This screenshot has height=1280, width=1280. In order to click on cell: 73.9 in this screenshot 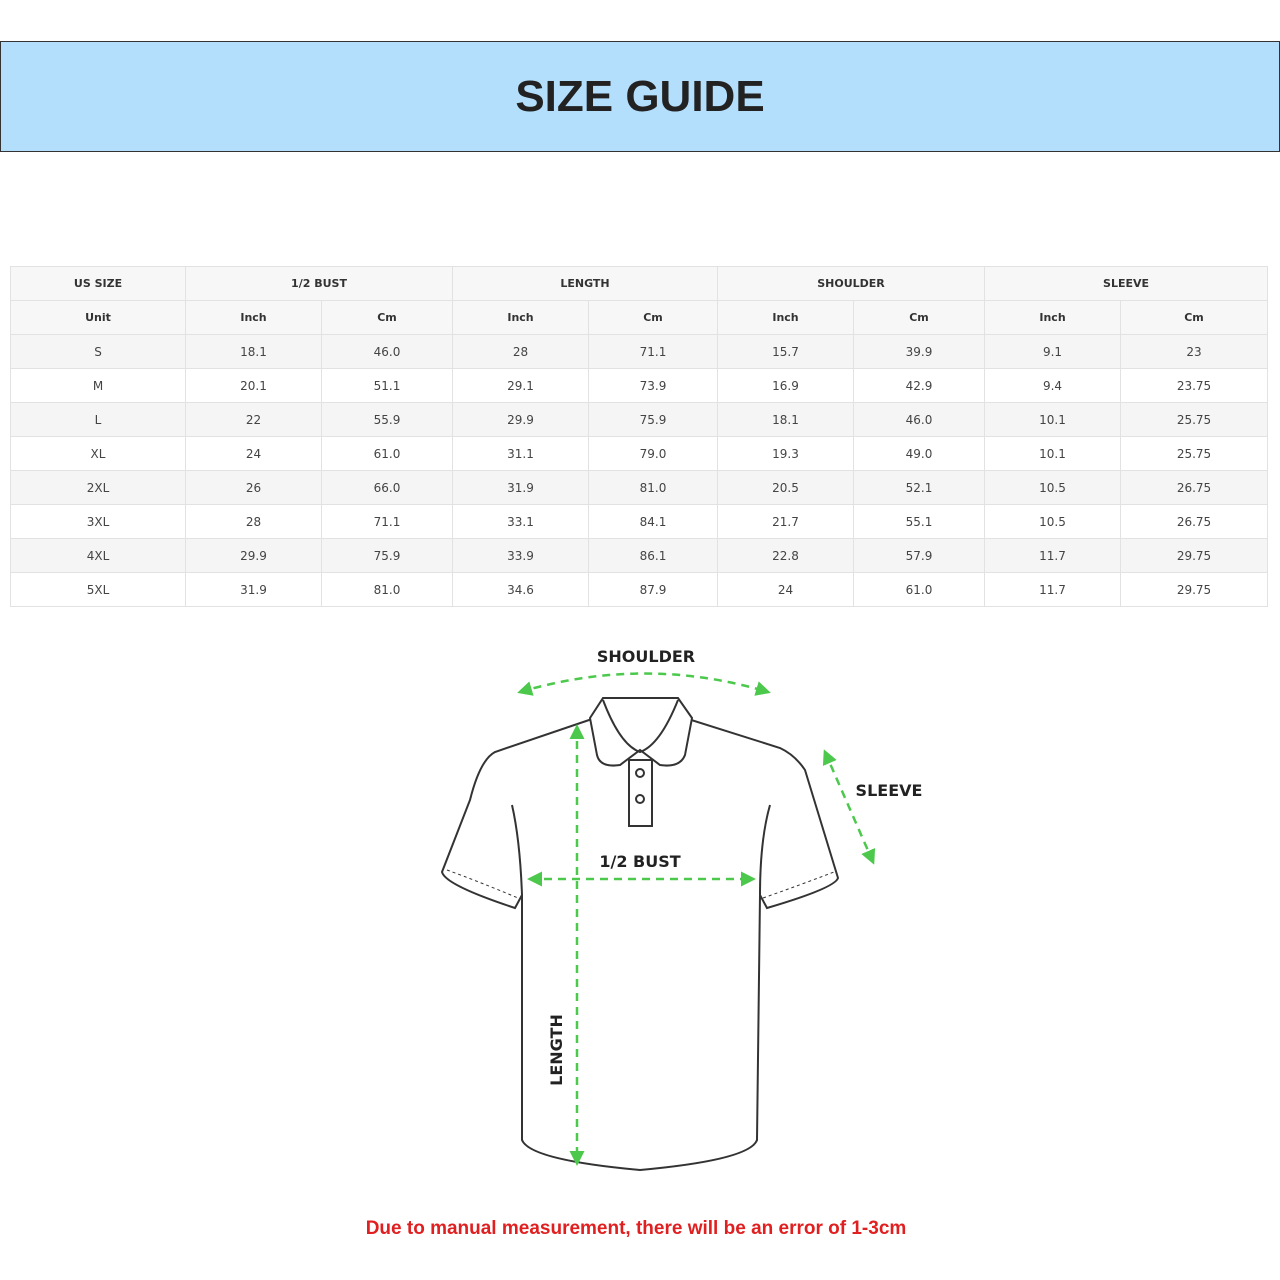, I will do `click(653, 385)`.